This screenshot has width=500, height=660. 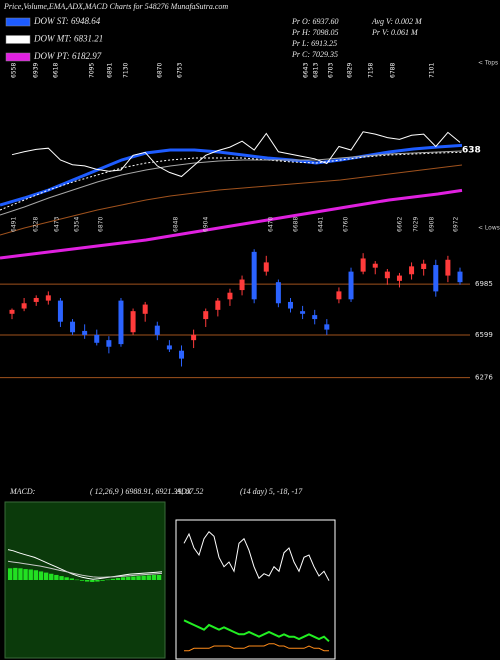 I want to click on legend-label: DOW MT: 6831.21, so click(x=68, y=39).